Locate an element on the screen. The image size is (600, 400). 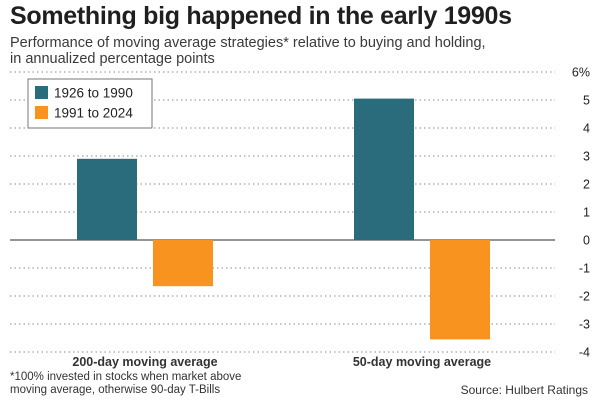
bar-series1-cat1 is located at coordinates (107, 199).